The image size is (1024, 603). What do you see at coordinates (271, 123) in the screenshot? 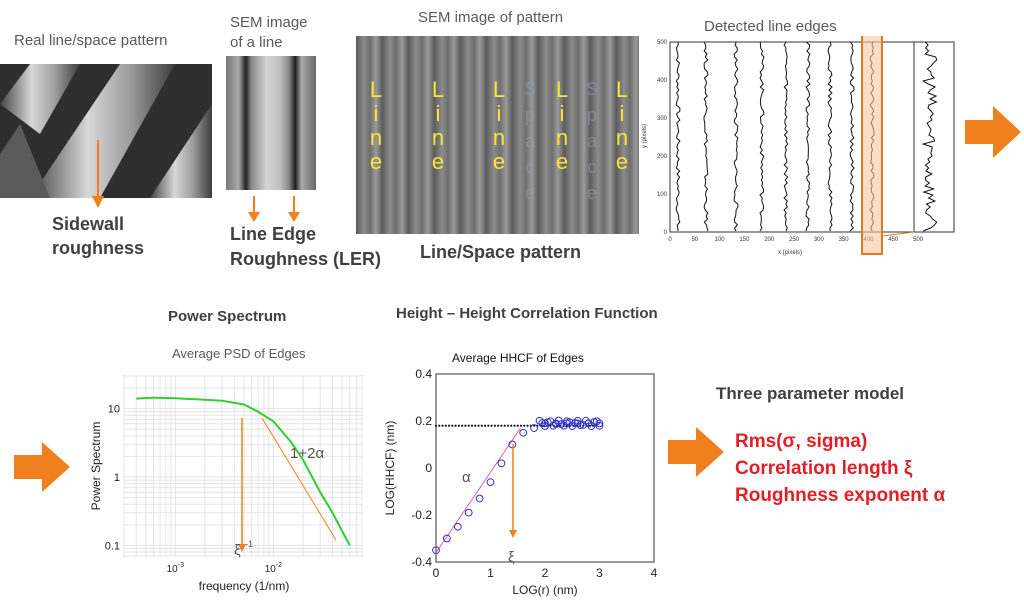
I see `sem-line-image` at bounding box center [271, 123].